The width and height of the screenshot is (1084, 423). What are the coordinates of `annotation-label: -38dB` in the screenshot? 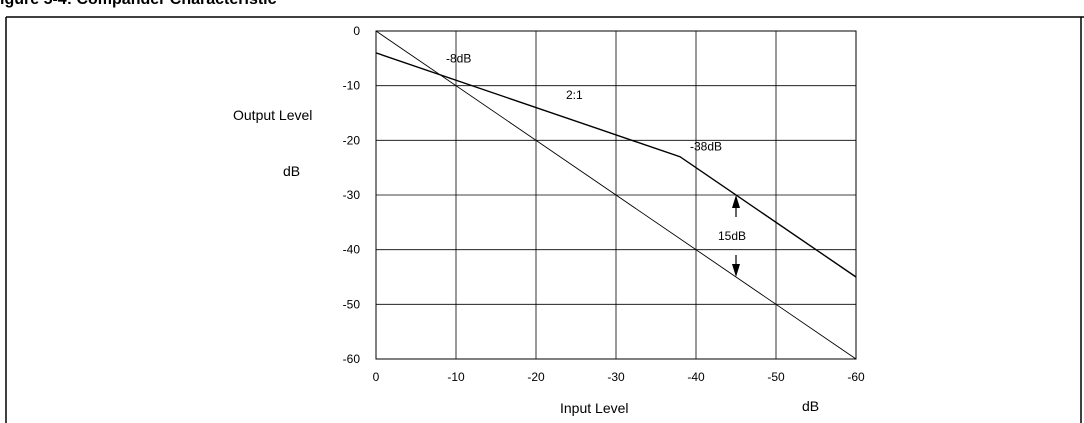 It's located at (706, 147).